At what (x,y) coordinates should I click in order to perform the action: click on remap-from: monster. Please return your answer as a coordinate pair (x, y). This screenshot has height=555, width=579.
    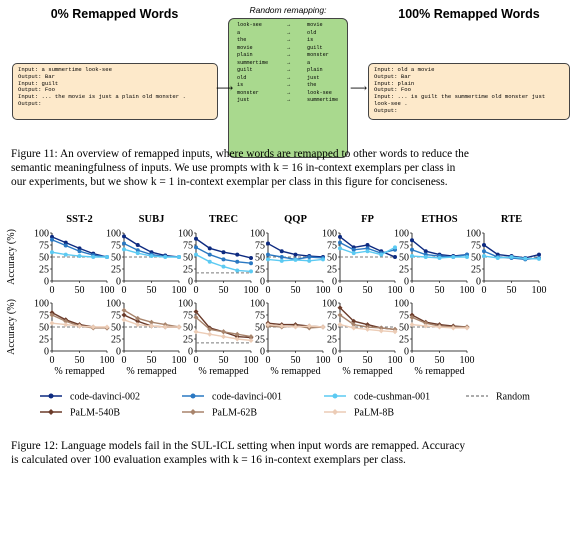
    Looking at the image, I should click on (248, 92).